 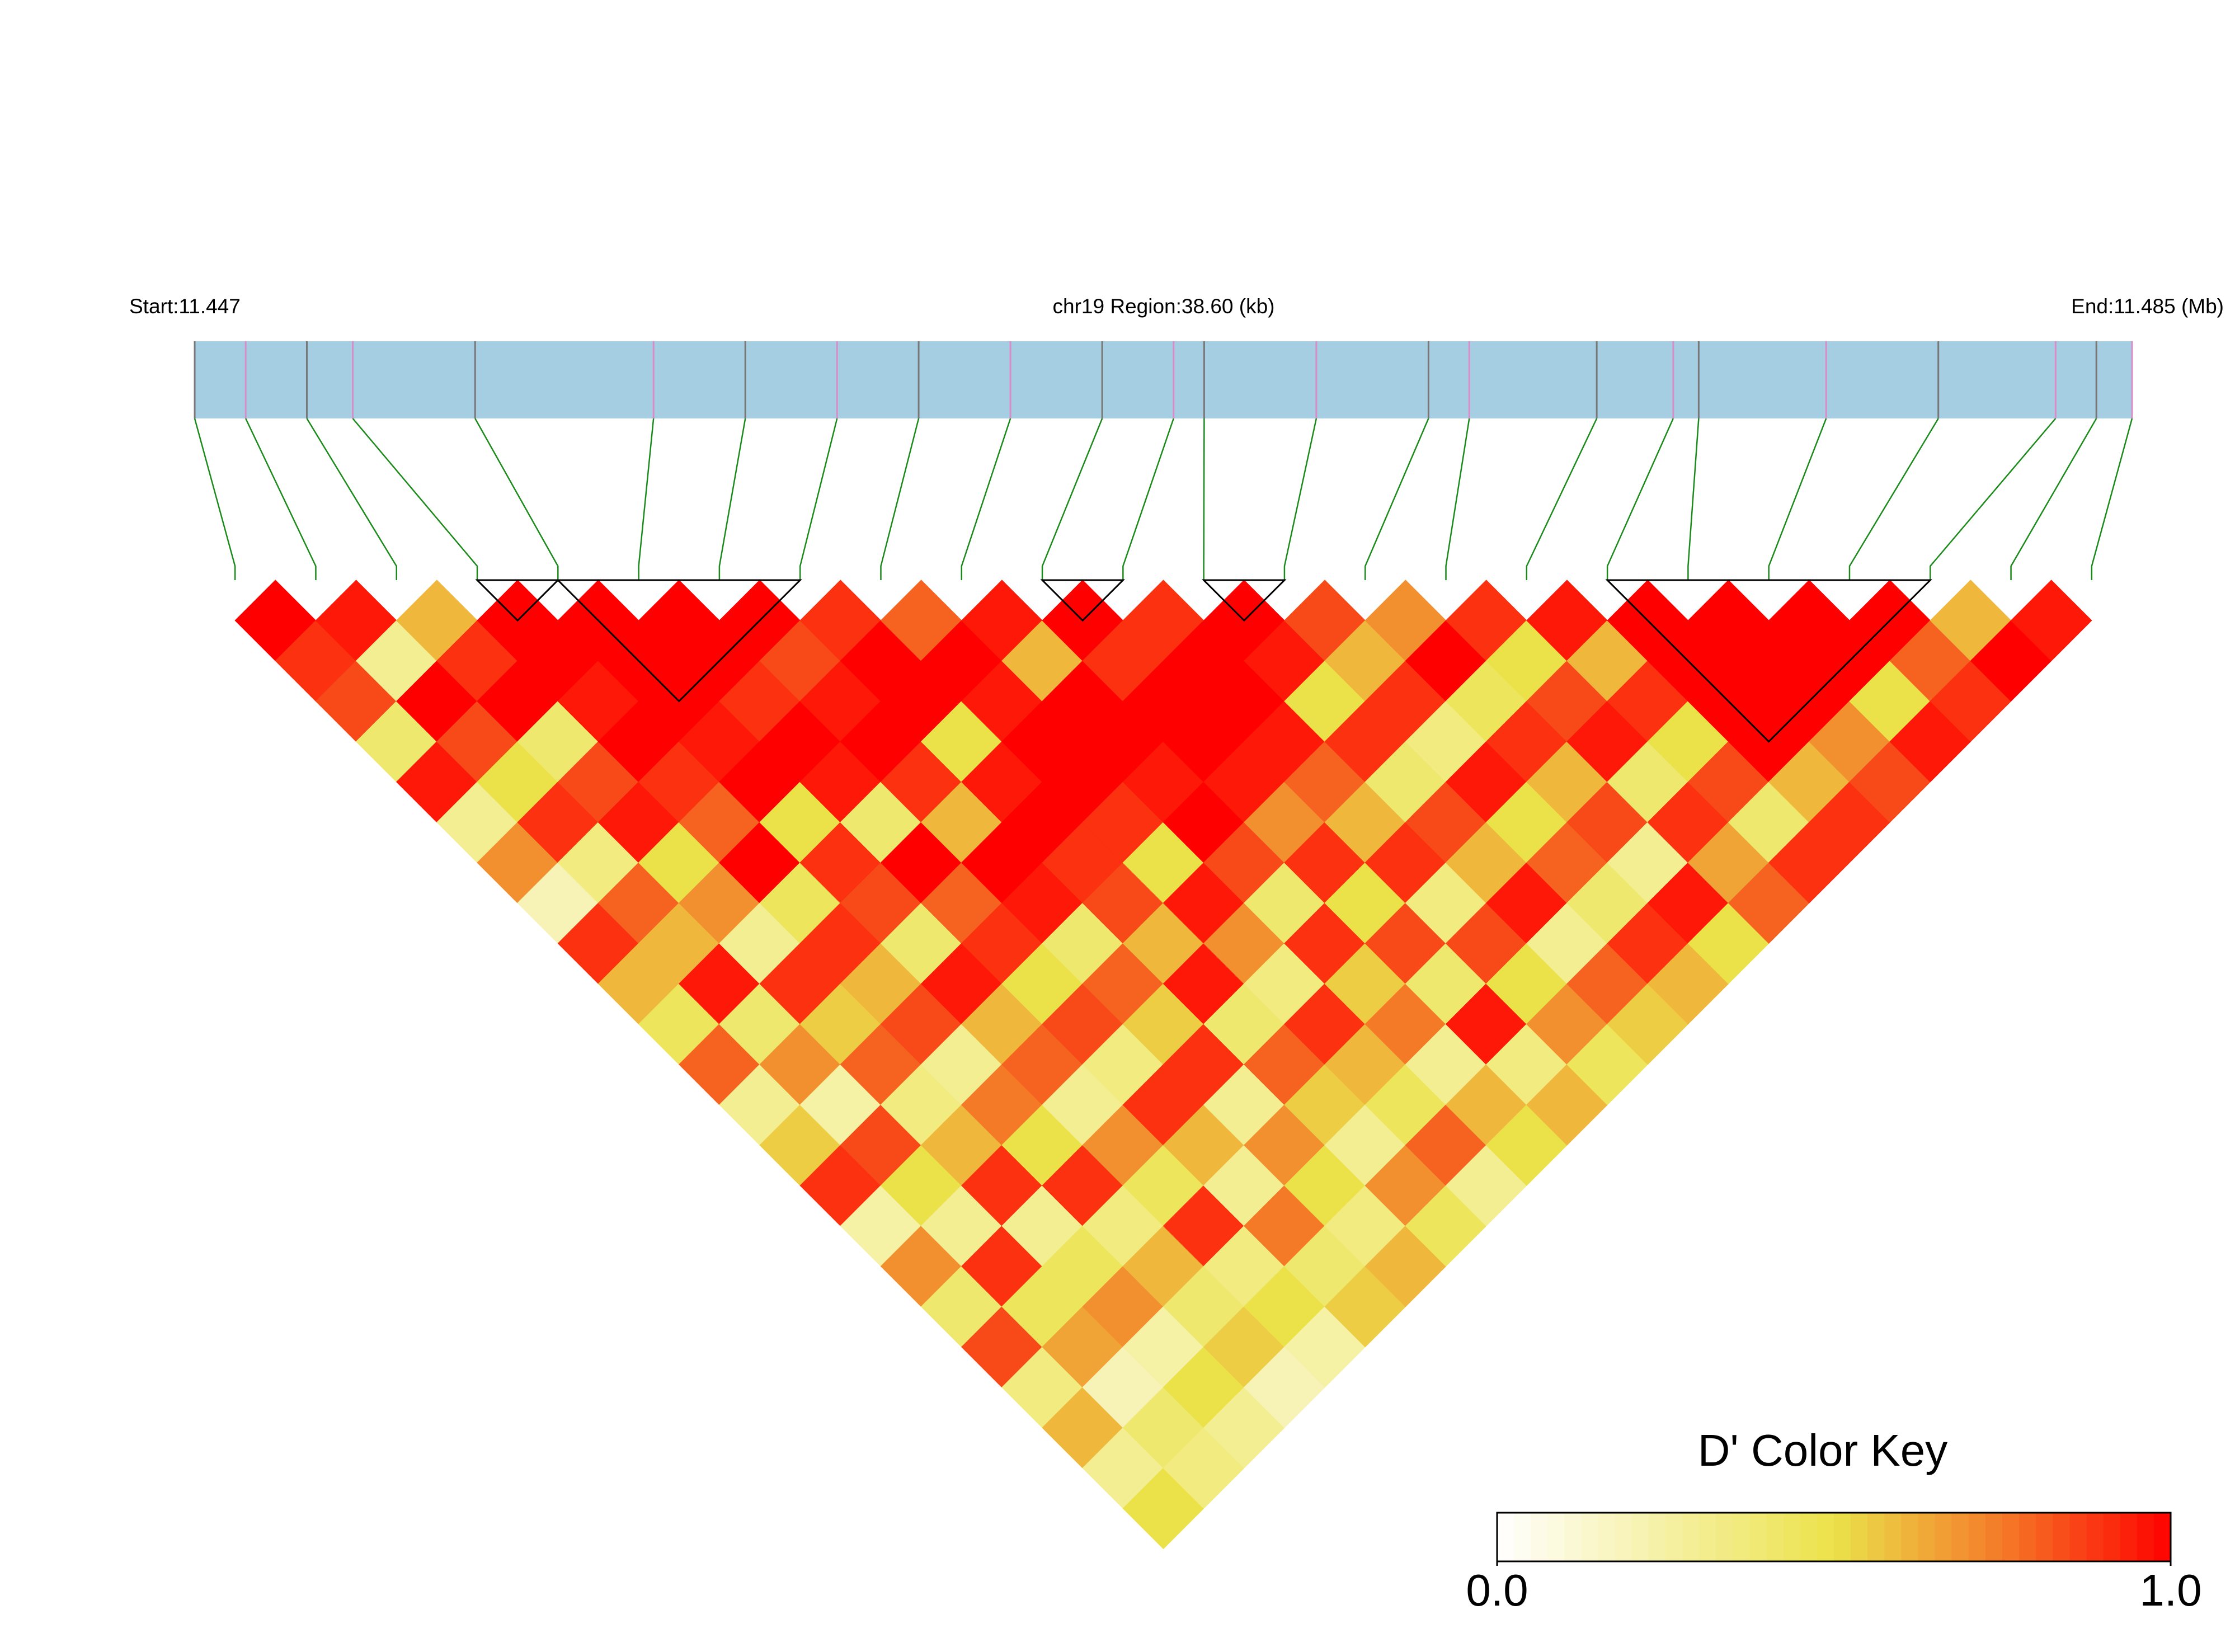 I want to click on start-label: Start:11.447, so click(x=185, y=306).